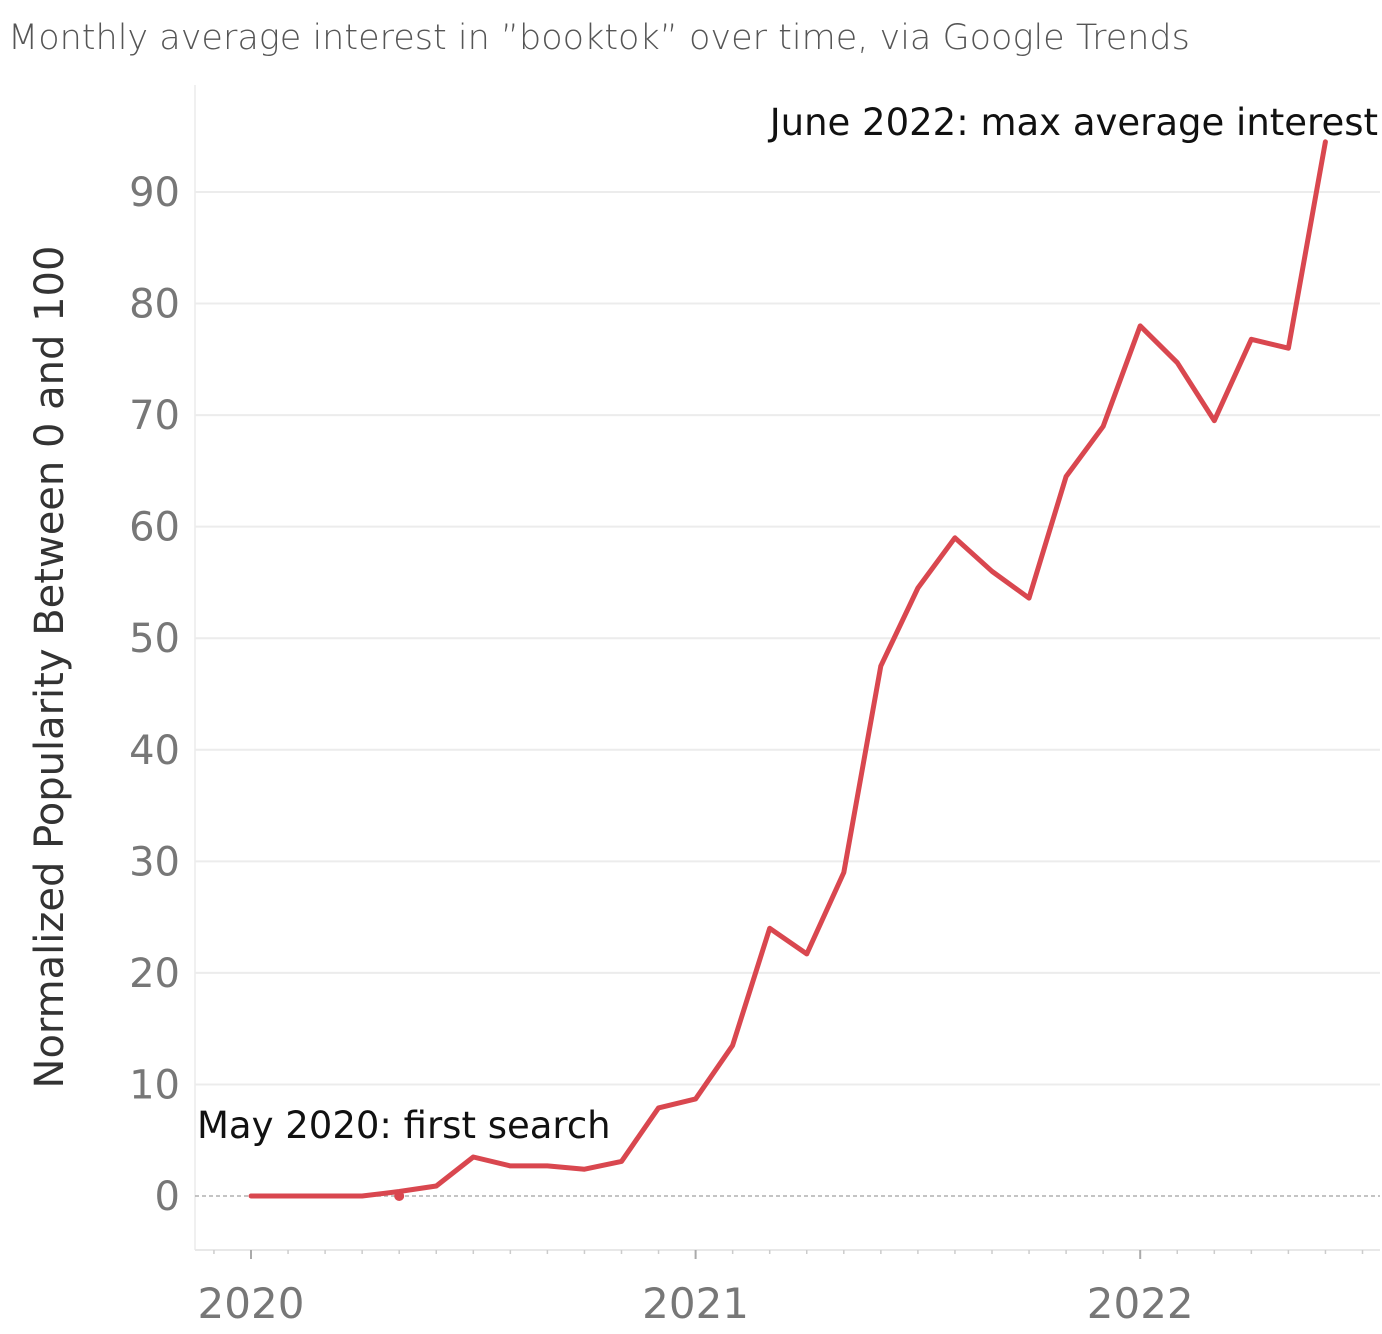 The height and width of the screenshot is (1334, 1382). Describe the element at coordinates (251, 1303) in the screenshot. I see `x-tick-label: 2020` at that location.